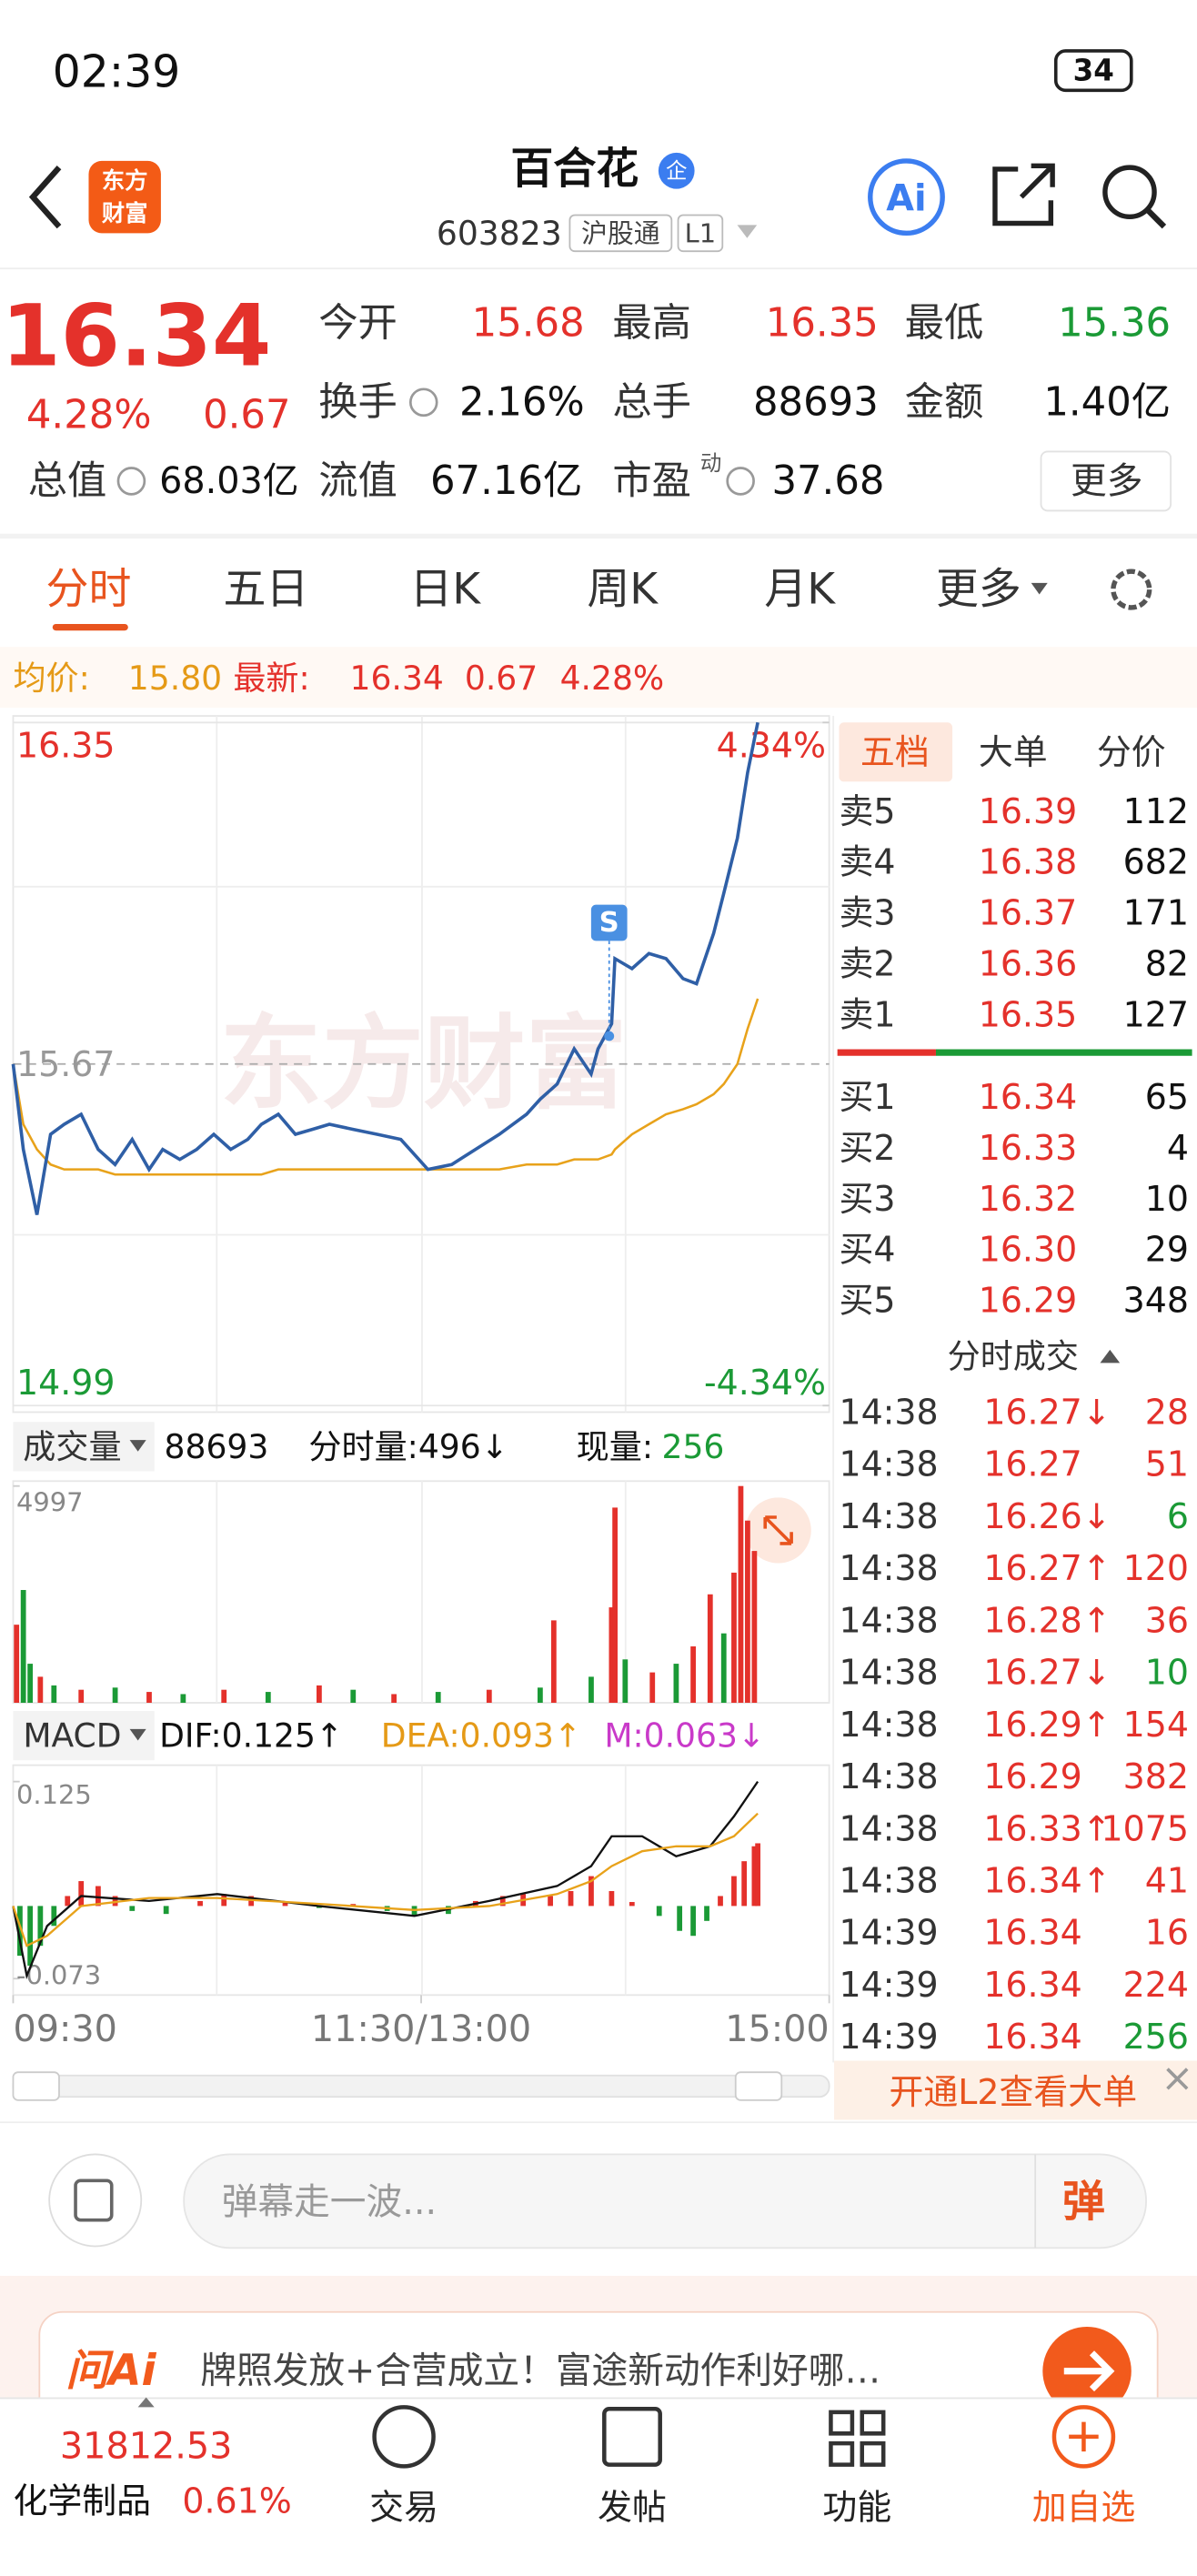  Describe the element at coordinates (867, 1097) in the screenshot. I see `book-label: 买1` at that location.